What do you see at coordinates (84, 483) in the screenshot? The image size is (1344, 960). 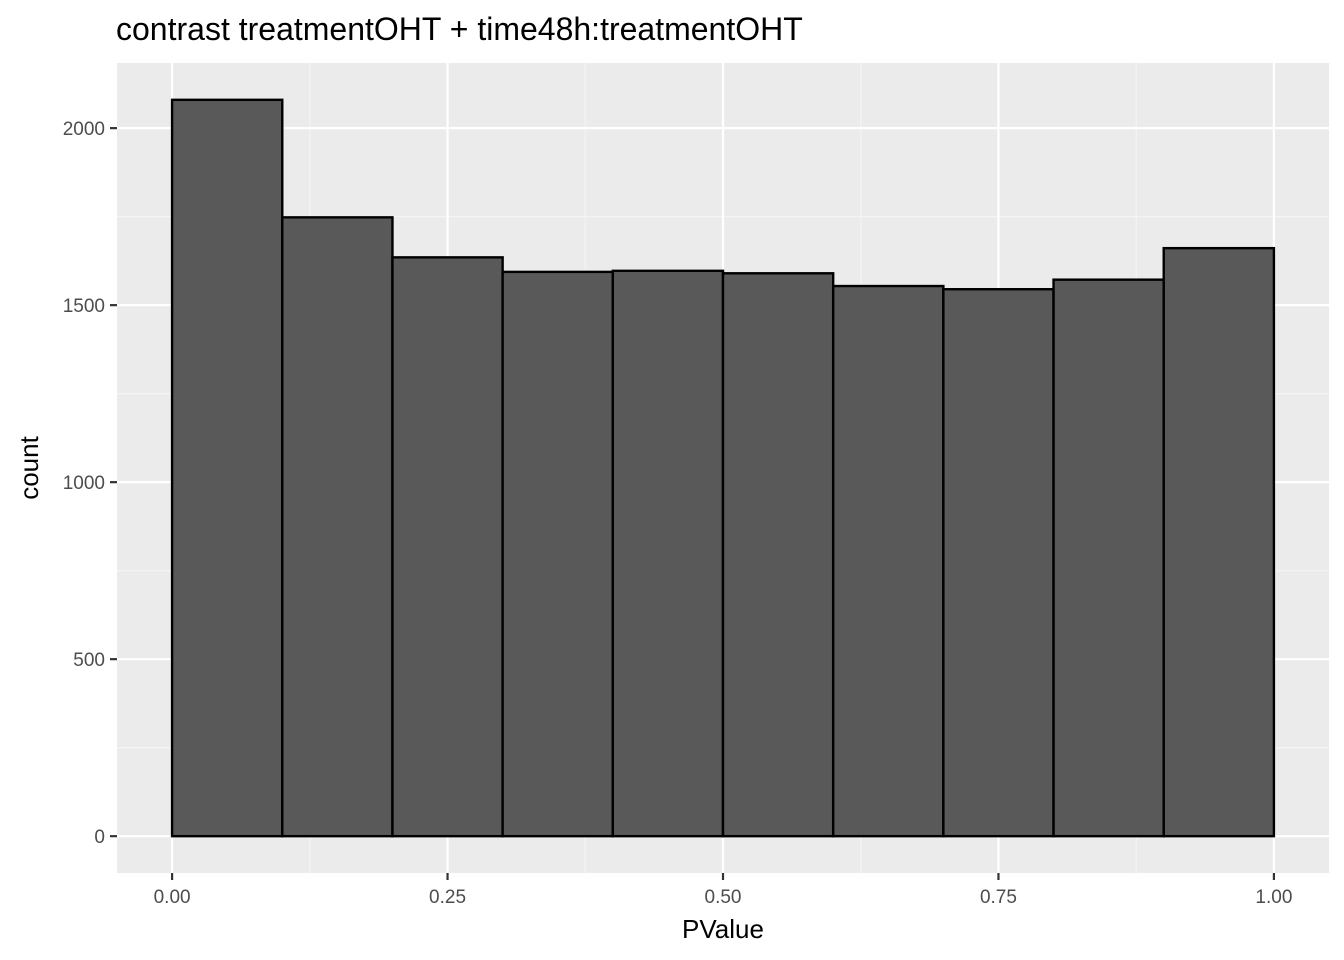 I see `y-tick-label: 1000` at bounding box center [84, 483].